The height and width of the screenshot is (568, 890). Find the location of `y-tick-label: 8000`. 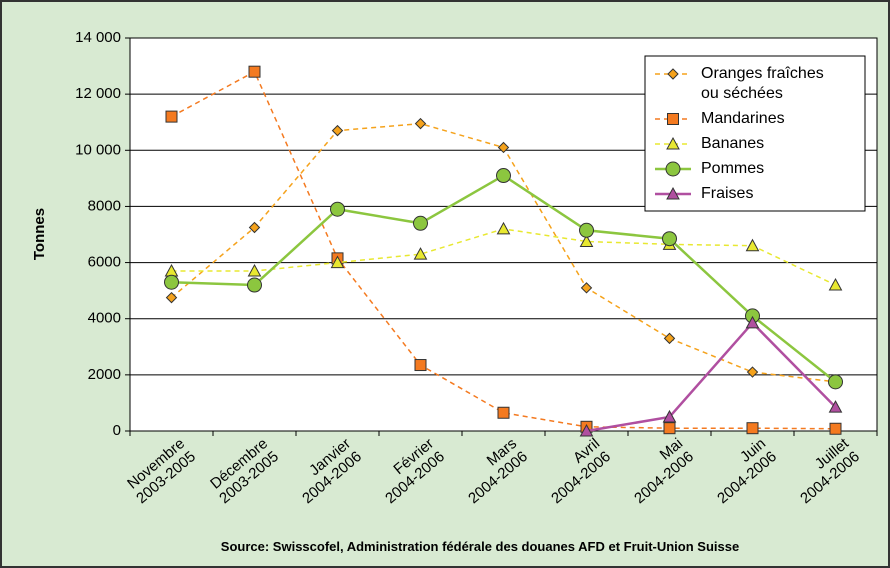

y-tick-label: 8000 is located at coordinates (104, 205).